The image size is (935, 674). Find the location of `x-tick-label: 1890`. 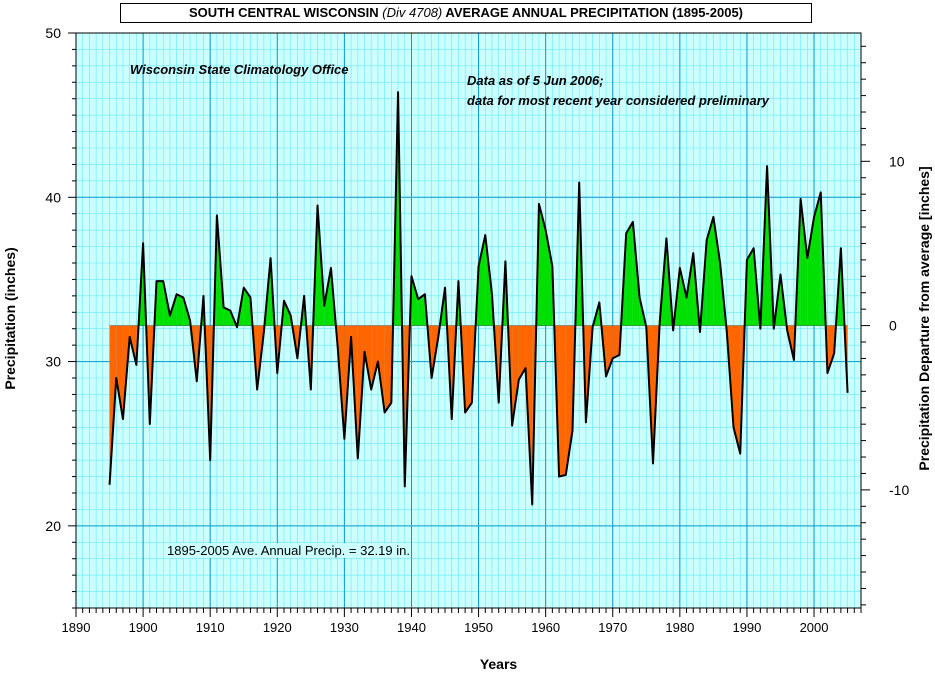

x-tick-label: 1890 is located at coordinates (76, 627).